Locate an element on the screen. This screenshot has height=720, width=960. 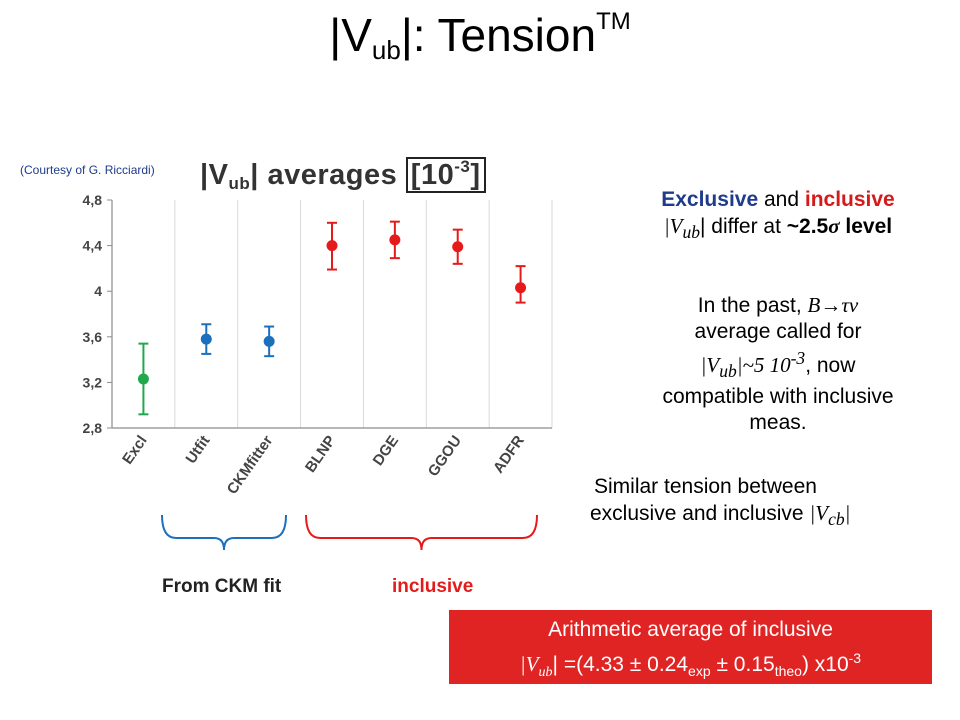
x-category-label: Utfit is located at coordinates (197, 450).